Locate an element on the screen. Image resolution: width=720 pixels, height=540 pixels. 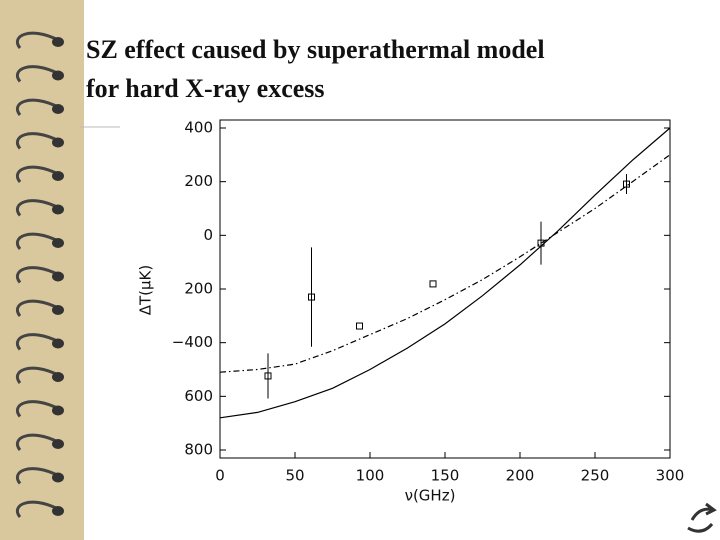
y-tick-label: 0 is located at coordinates (208, 235).